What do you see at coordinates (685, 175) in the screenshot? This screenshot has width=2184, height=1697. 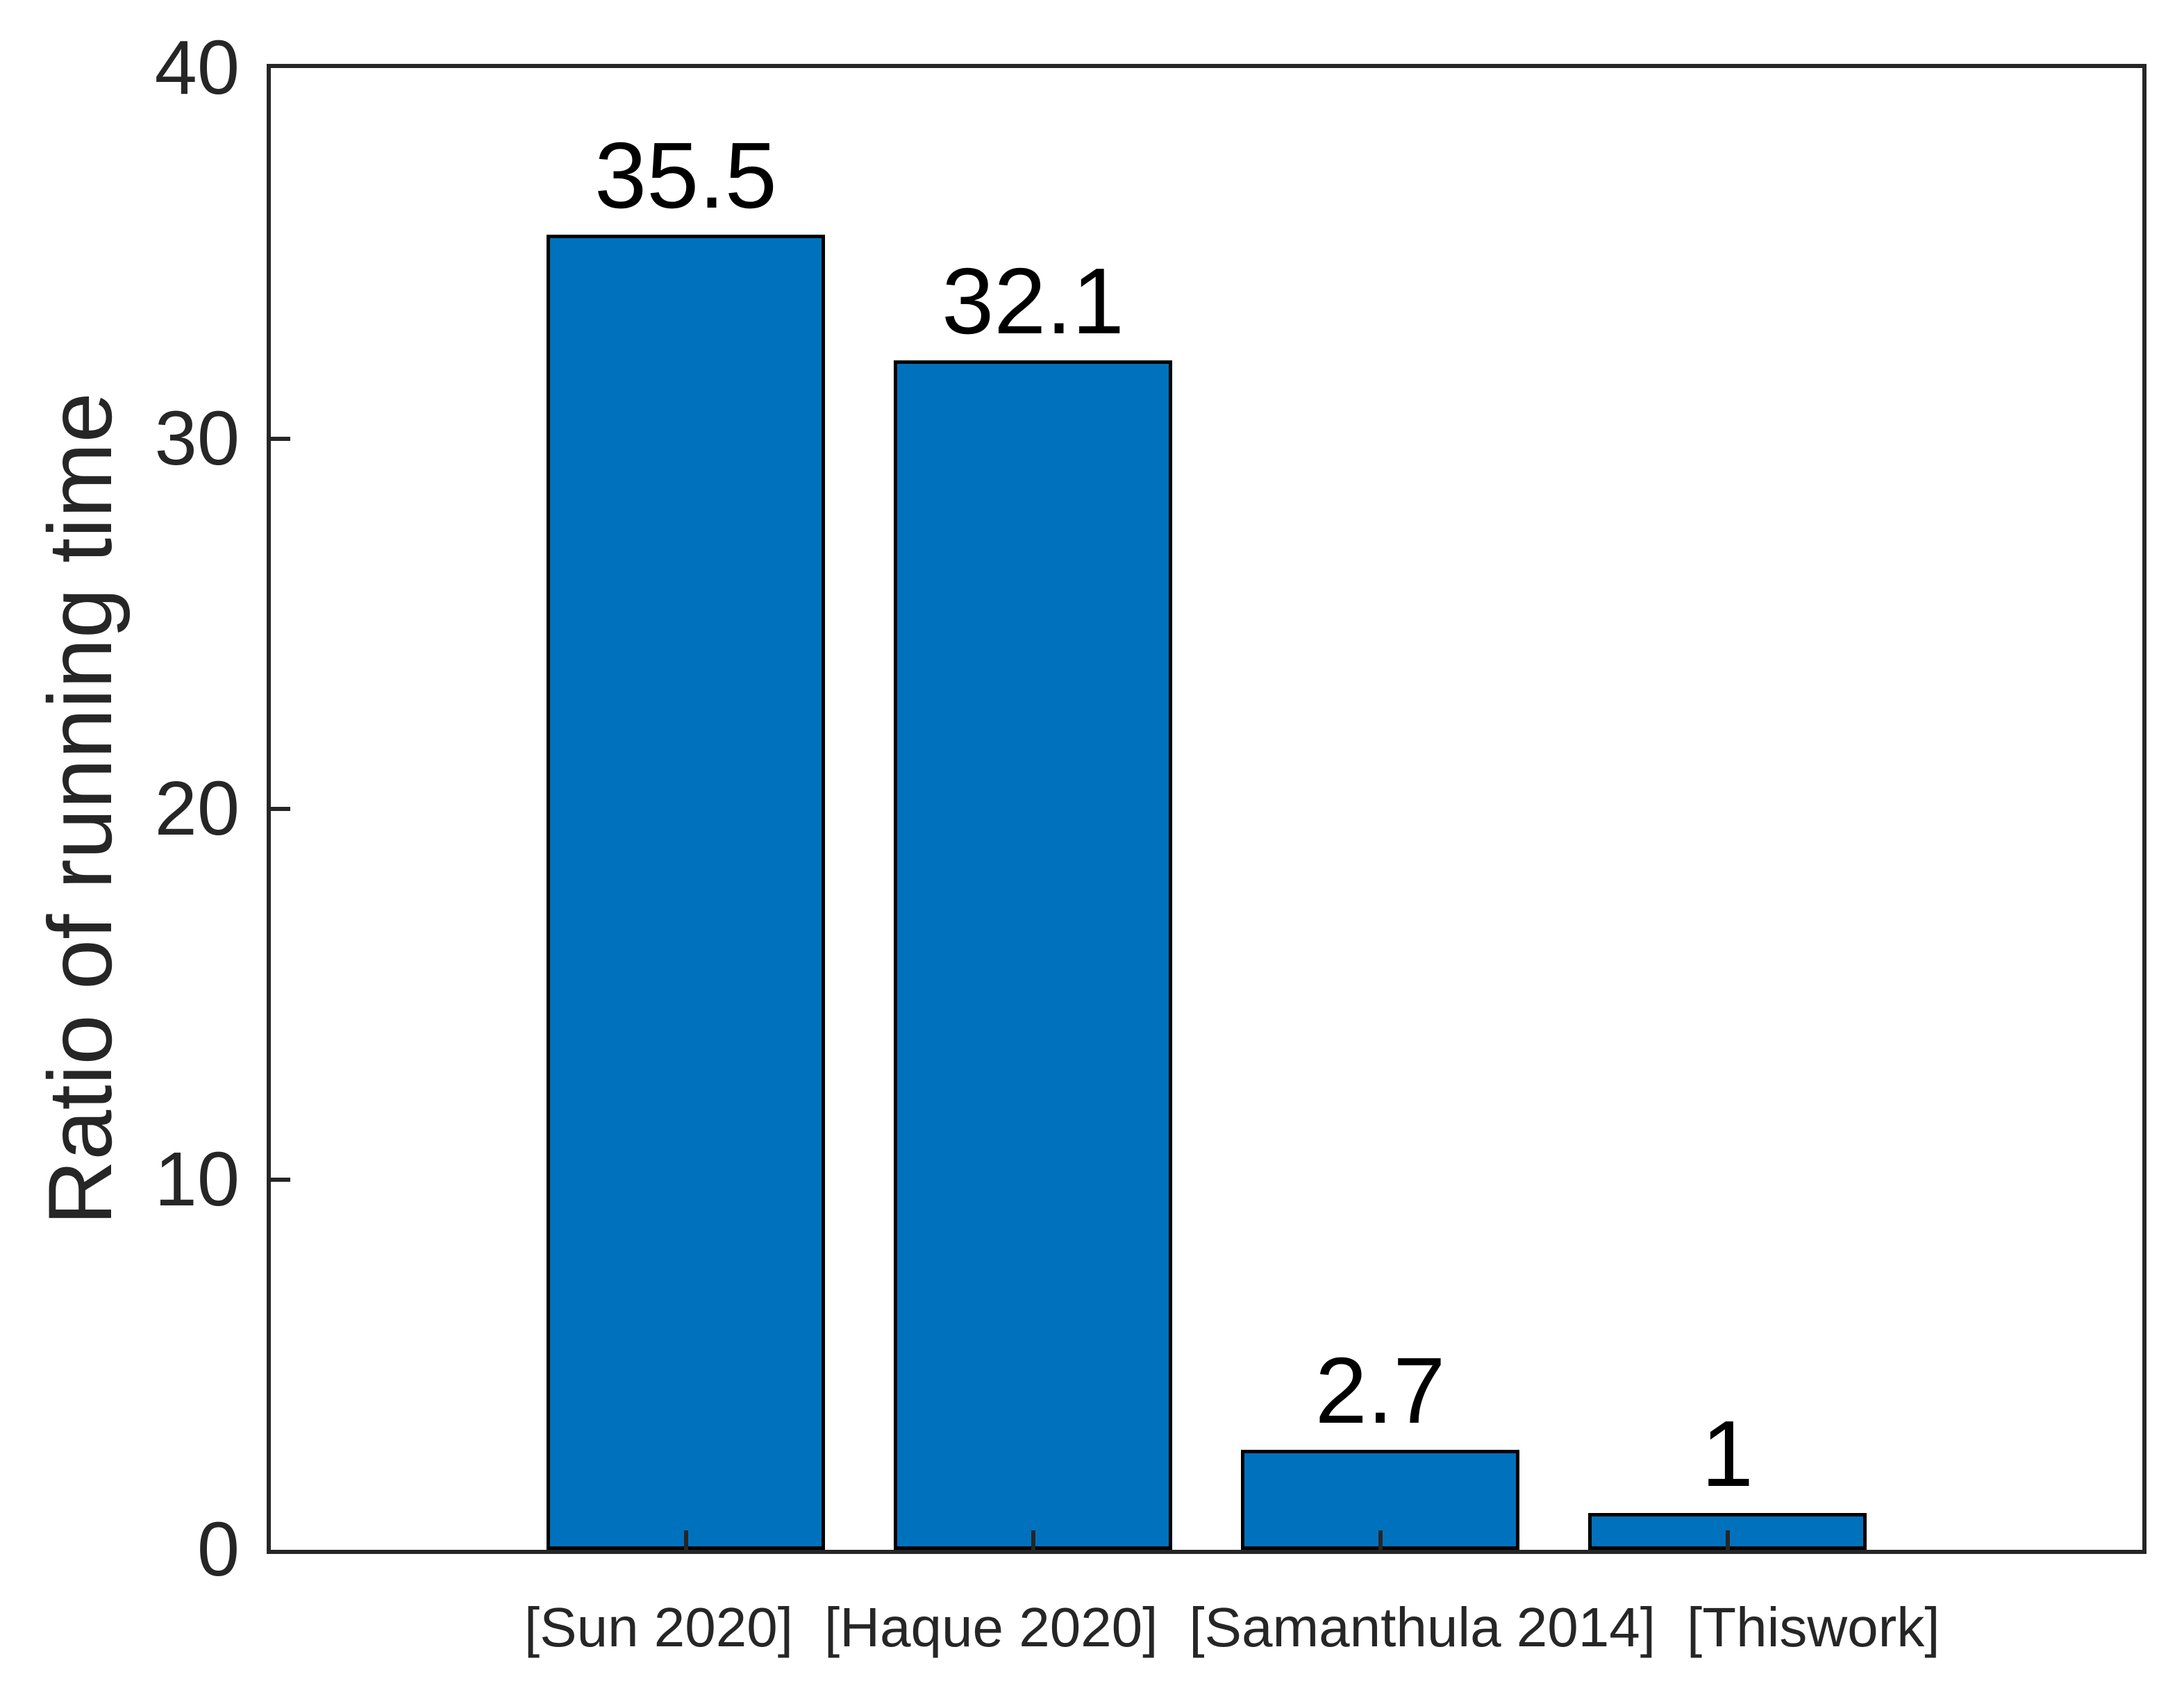 I see `bar-value-label: 35.5` at bounding box center [685, 175].